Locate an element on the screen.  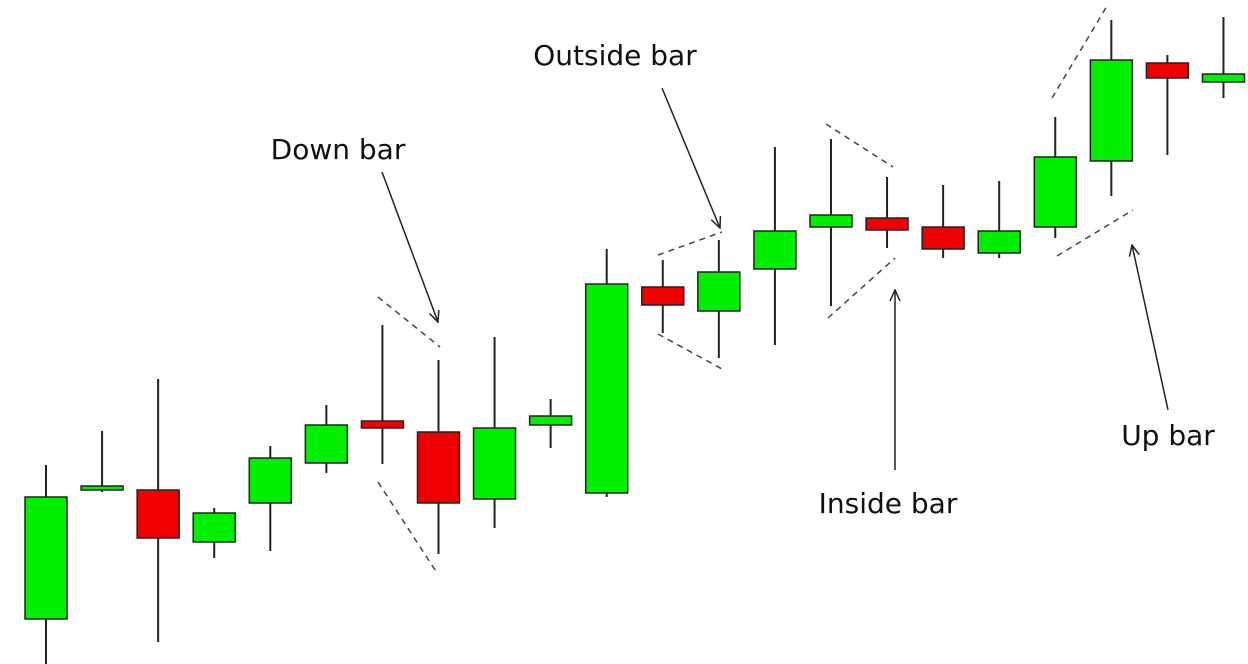
annotation: Down bar is located at coordinates (338, 149).